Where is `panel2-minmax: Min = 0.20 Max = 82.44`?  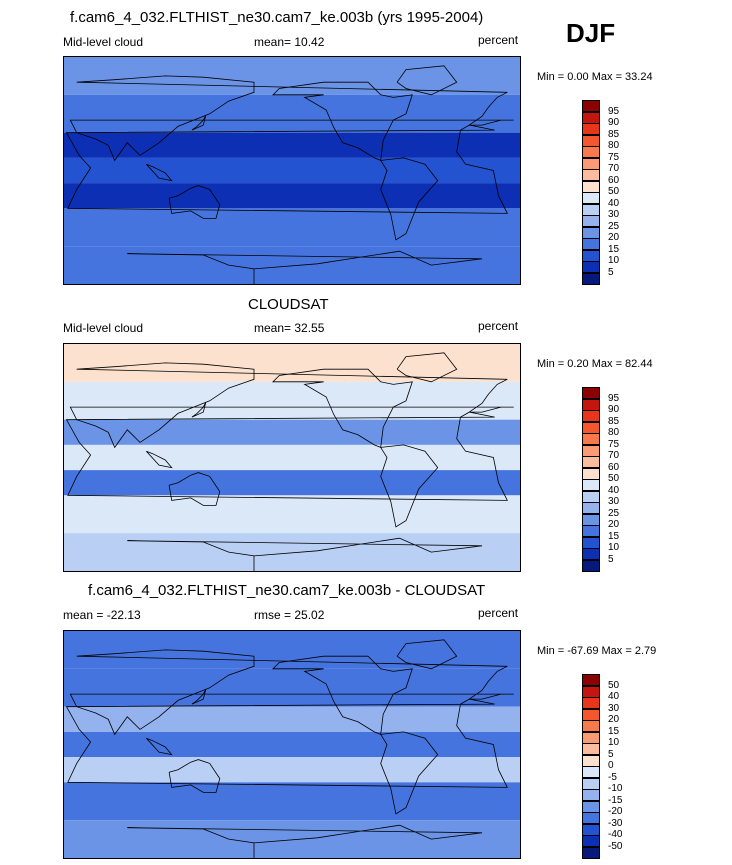 panel2-minmax: Min = 0.20 Max = 82.44 is located at coordinates (595, 364).